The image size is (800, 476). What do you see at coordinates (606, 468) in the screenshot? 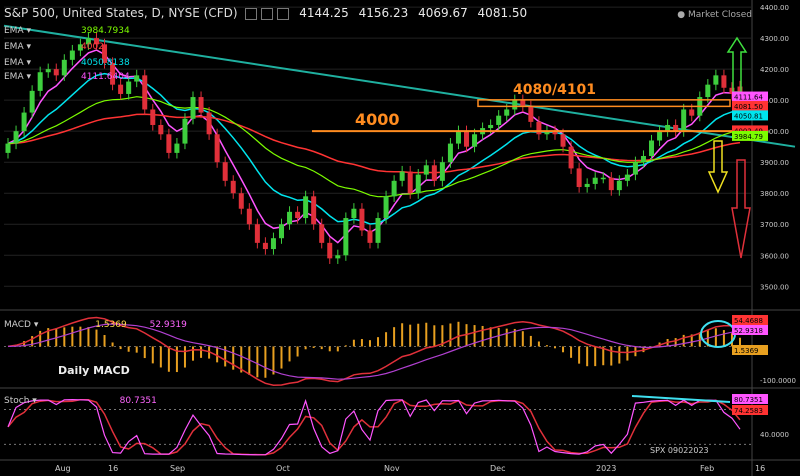
I see `time-tick-label: 2023` at bounding box center [606, 468].